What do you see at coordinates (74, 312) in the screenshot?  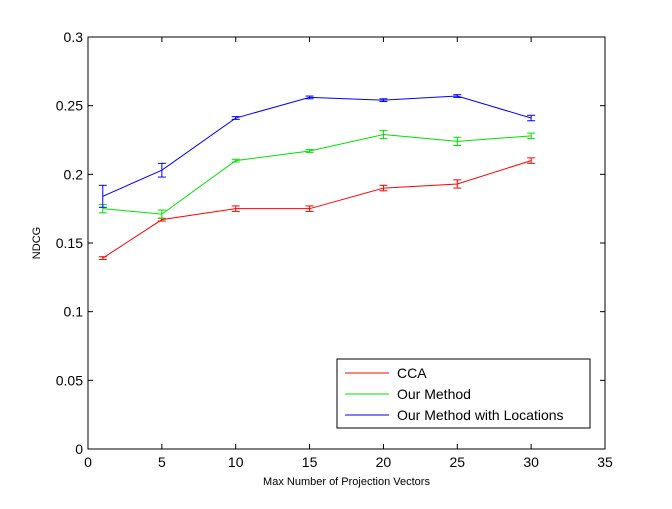 I see `y-tick-label: 0.1` at bounding box center [74, 312].